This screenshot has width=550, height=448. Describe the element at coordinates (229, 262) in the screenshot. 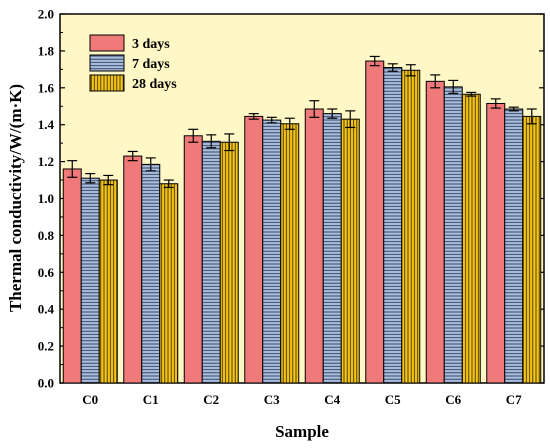

I see `bar-C2-28-days` at that location.